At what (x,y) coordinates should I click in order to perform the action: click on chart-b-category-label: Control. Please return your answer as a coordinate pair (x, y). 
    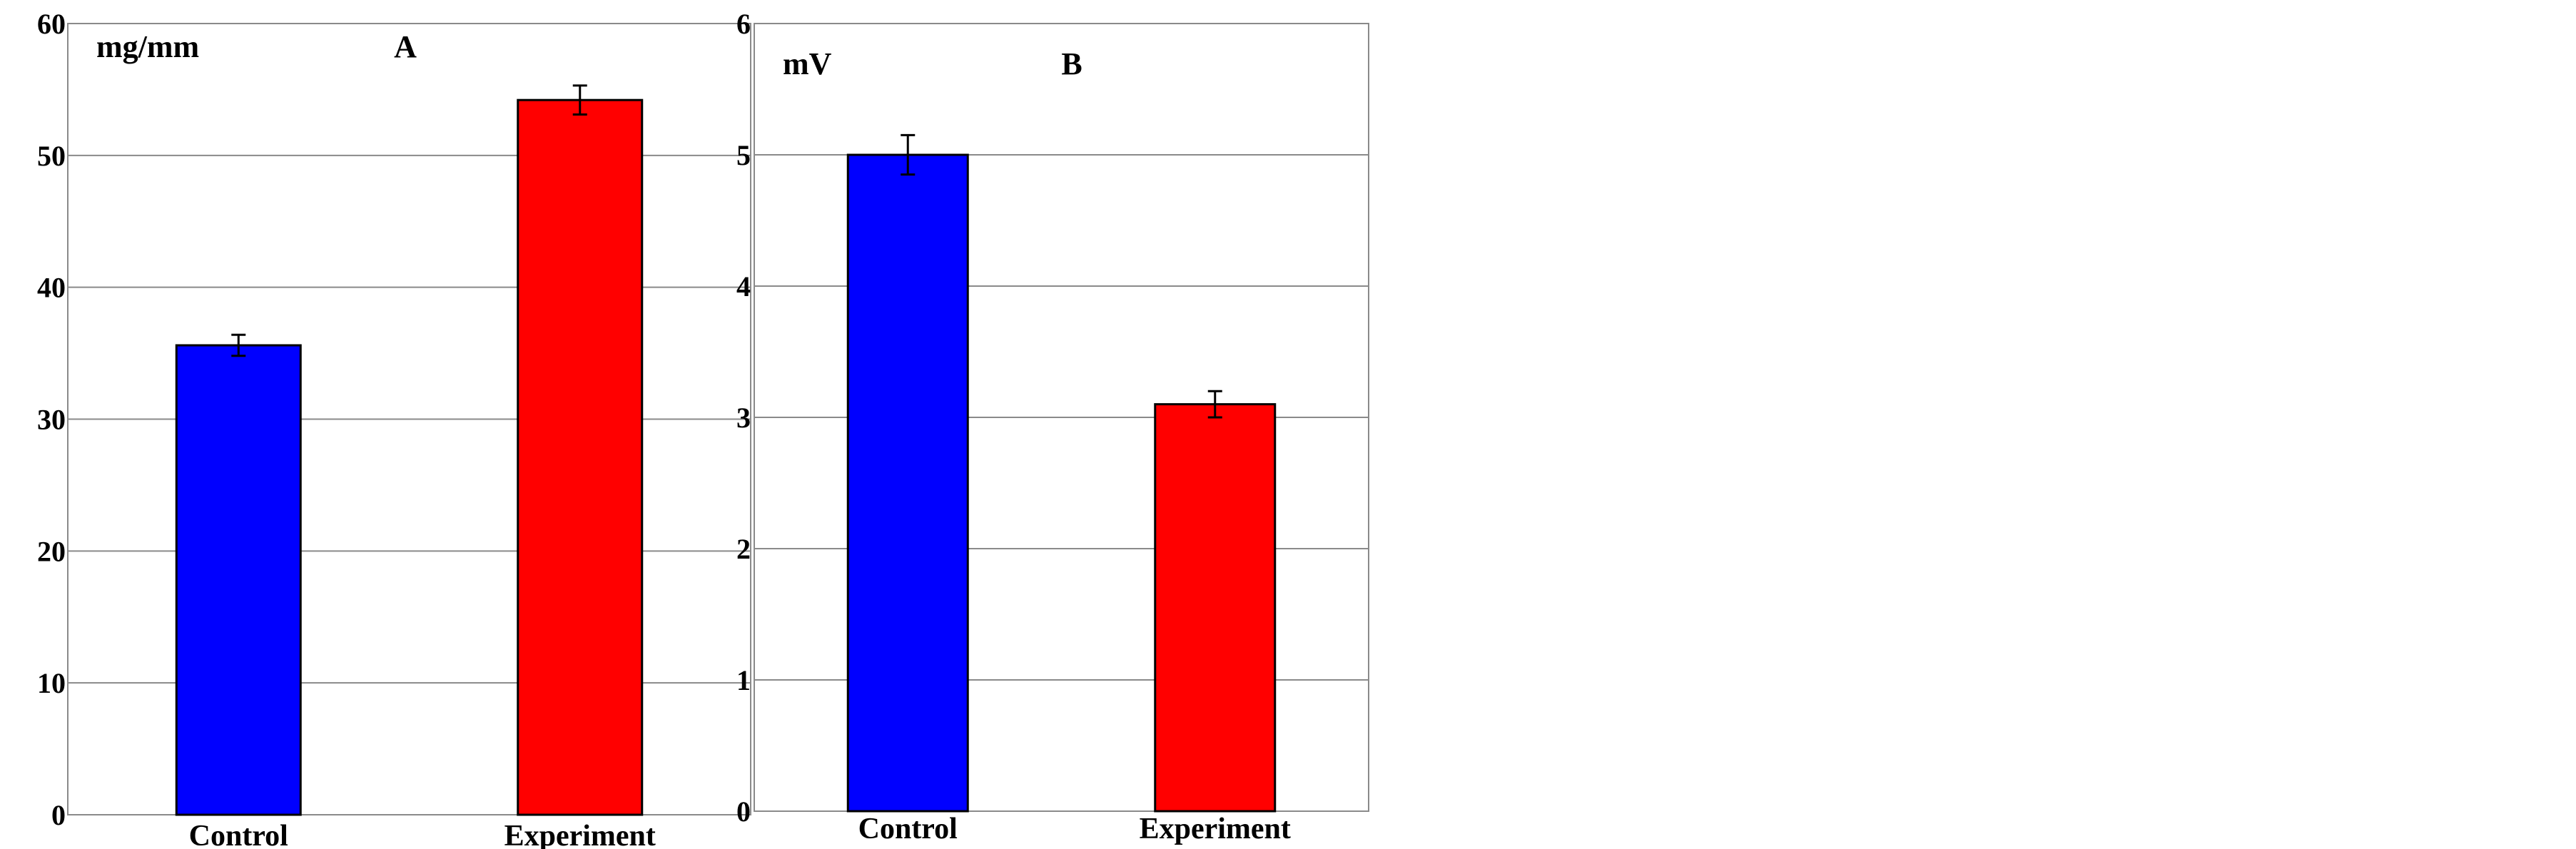
    Looking at the image, I should click on (908, 829).